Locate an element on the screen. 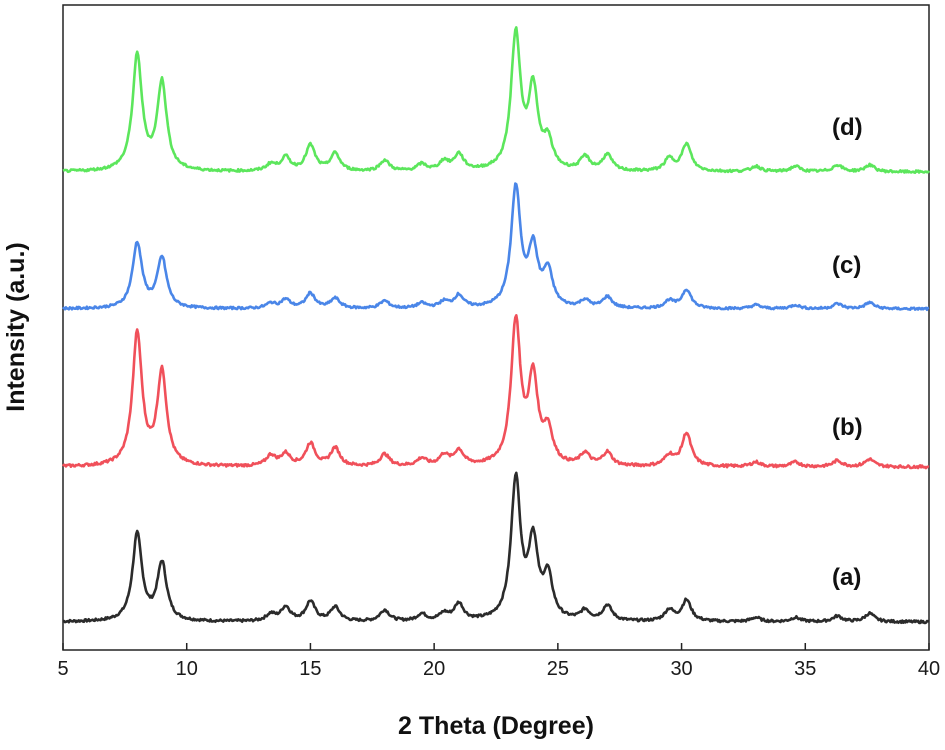 The height and width of the screenshot is (750, 945). x-tick-label: 35 is located at coordinates (805, 669).